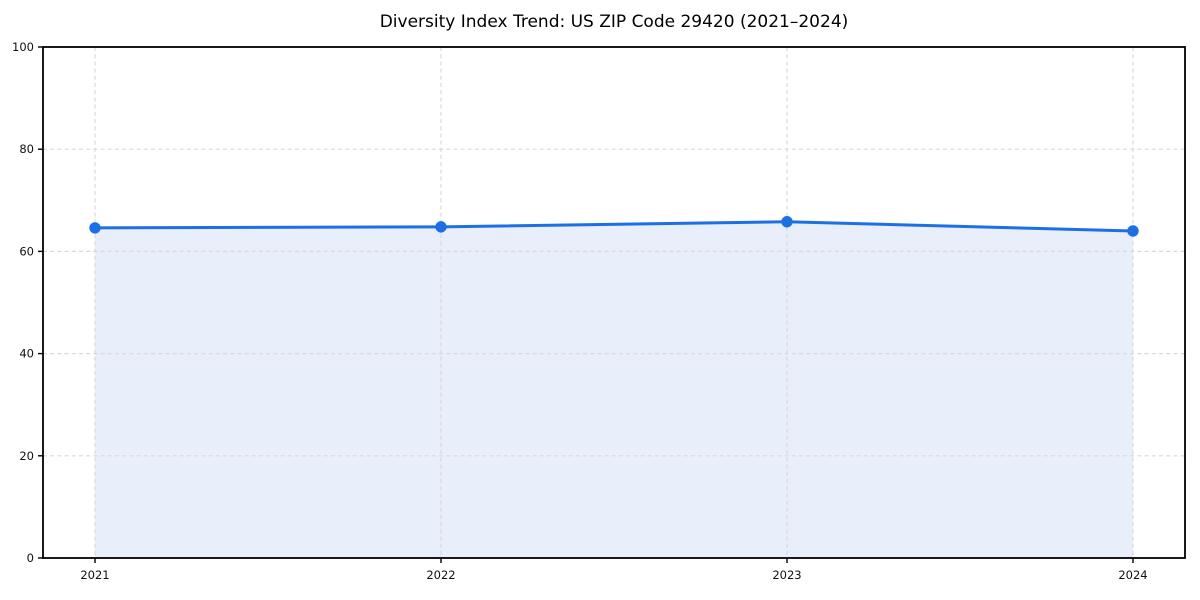 This screenshot has width=1200, height=600. I want to click on trend-line, so click(614, 226).